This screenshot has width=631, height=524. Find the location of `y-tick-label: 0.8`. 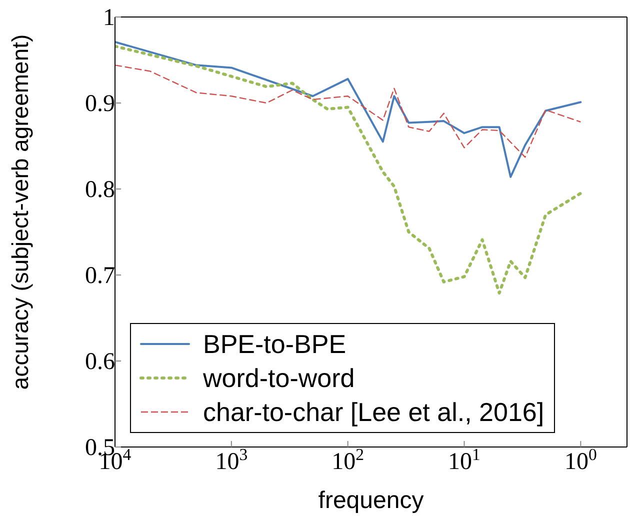

y-tick-label: 0.8 is located at coordinates (100, 190).